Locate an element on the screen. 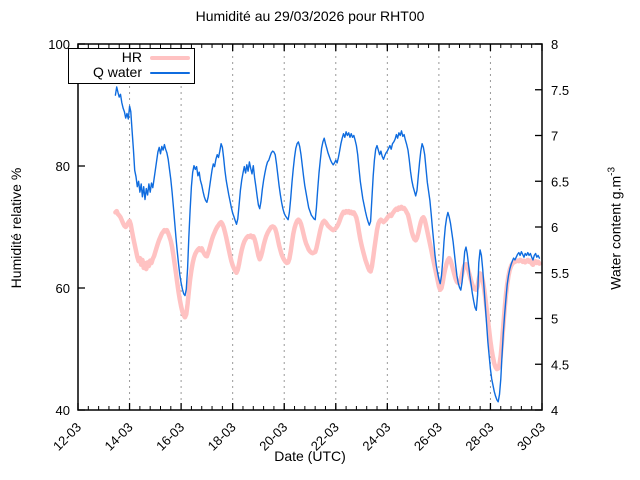 The height and width of the screenshot is (480, 640). y-right-tick-label: 4.5 is located at coordinates (560, 364).